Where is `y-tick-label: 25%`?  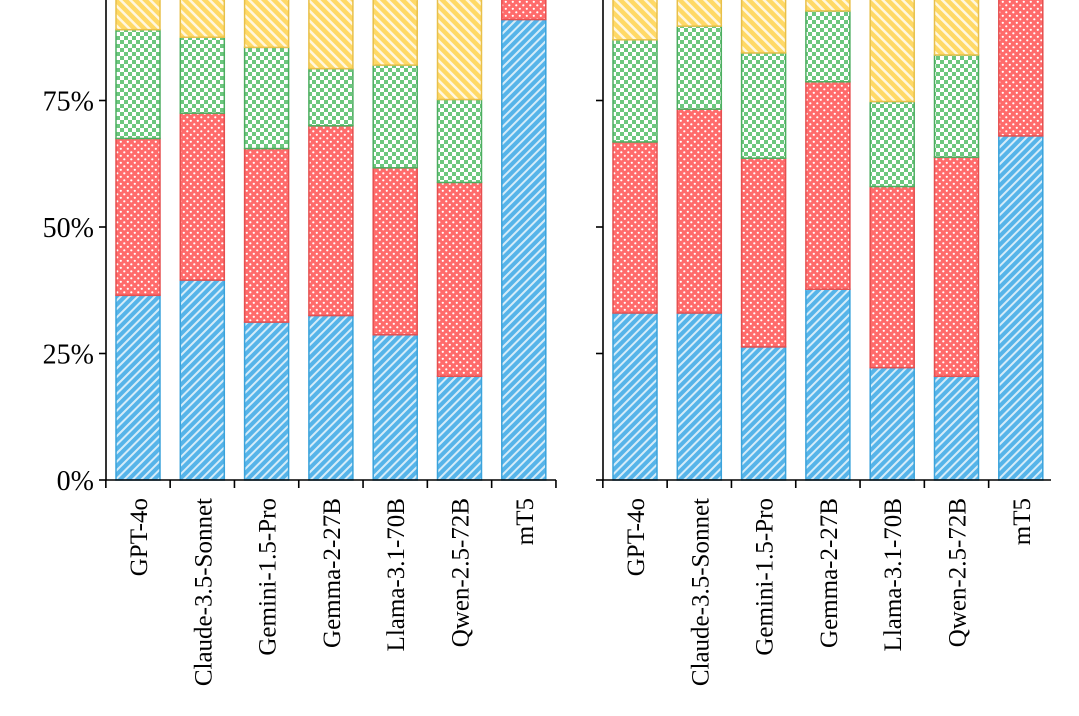
y-tick-label: 25% is located at coordinates (68, 355).